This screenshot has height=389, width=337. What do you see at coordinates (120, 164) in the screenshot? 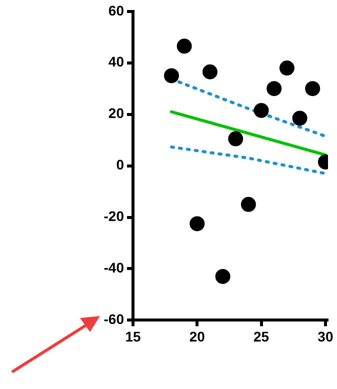
I see `y-tick-label: 0` at bounding box center [120, 164].